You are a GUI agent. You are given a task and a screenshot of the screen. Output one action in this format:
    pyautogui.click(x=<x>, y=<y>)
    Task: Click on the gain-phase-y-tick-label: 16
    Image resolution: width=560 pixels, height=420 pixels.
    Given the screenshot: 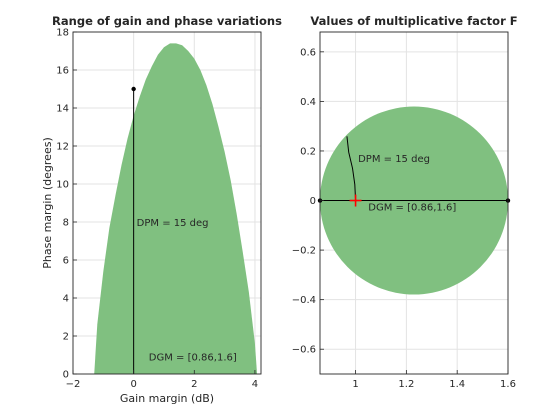 What is the action you would take?
    pyautogui.click(x=62, y=71)
    